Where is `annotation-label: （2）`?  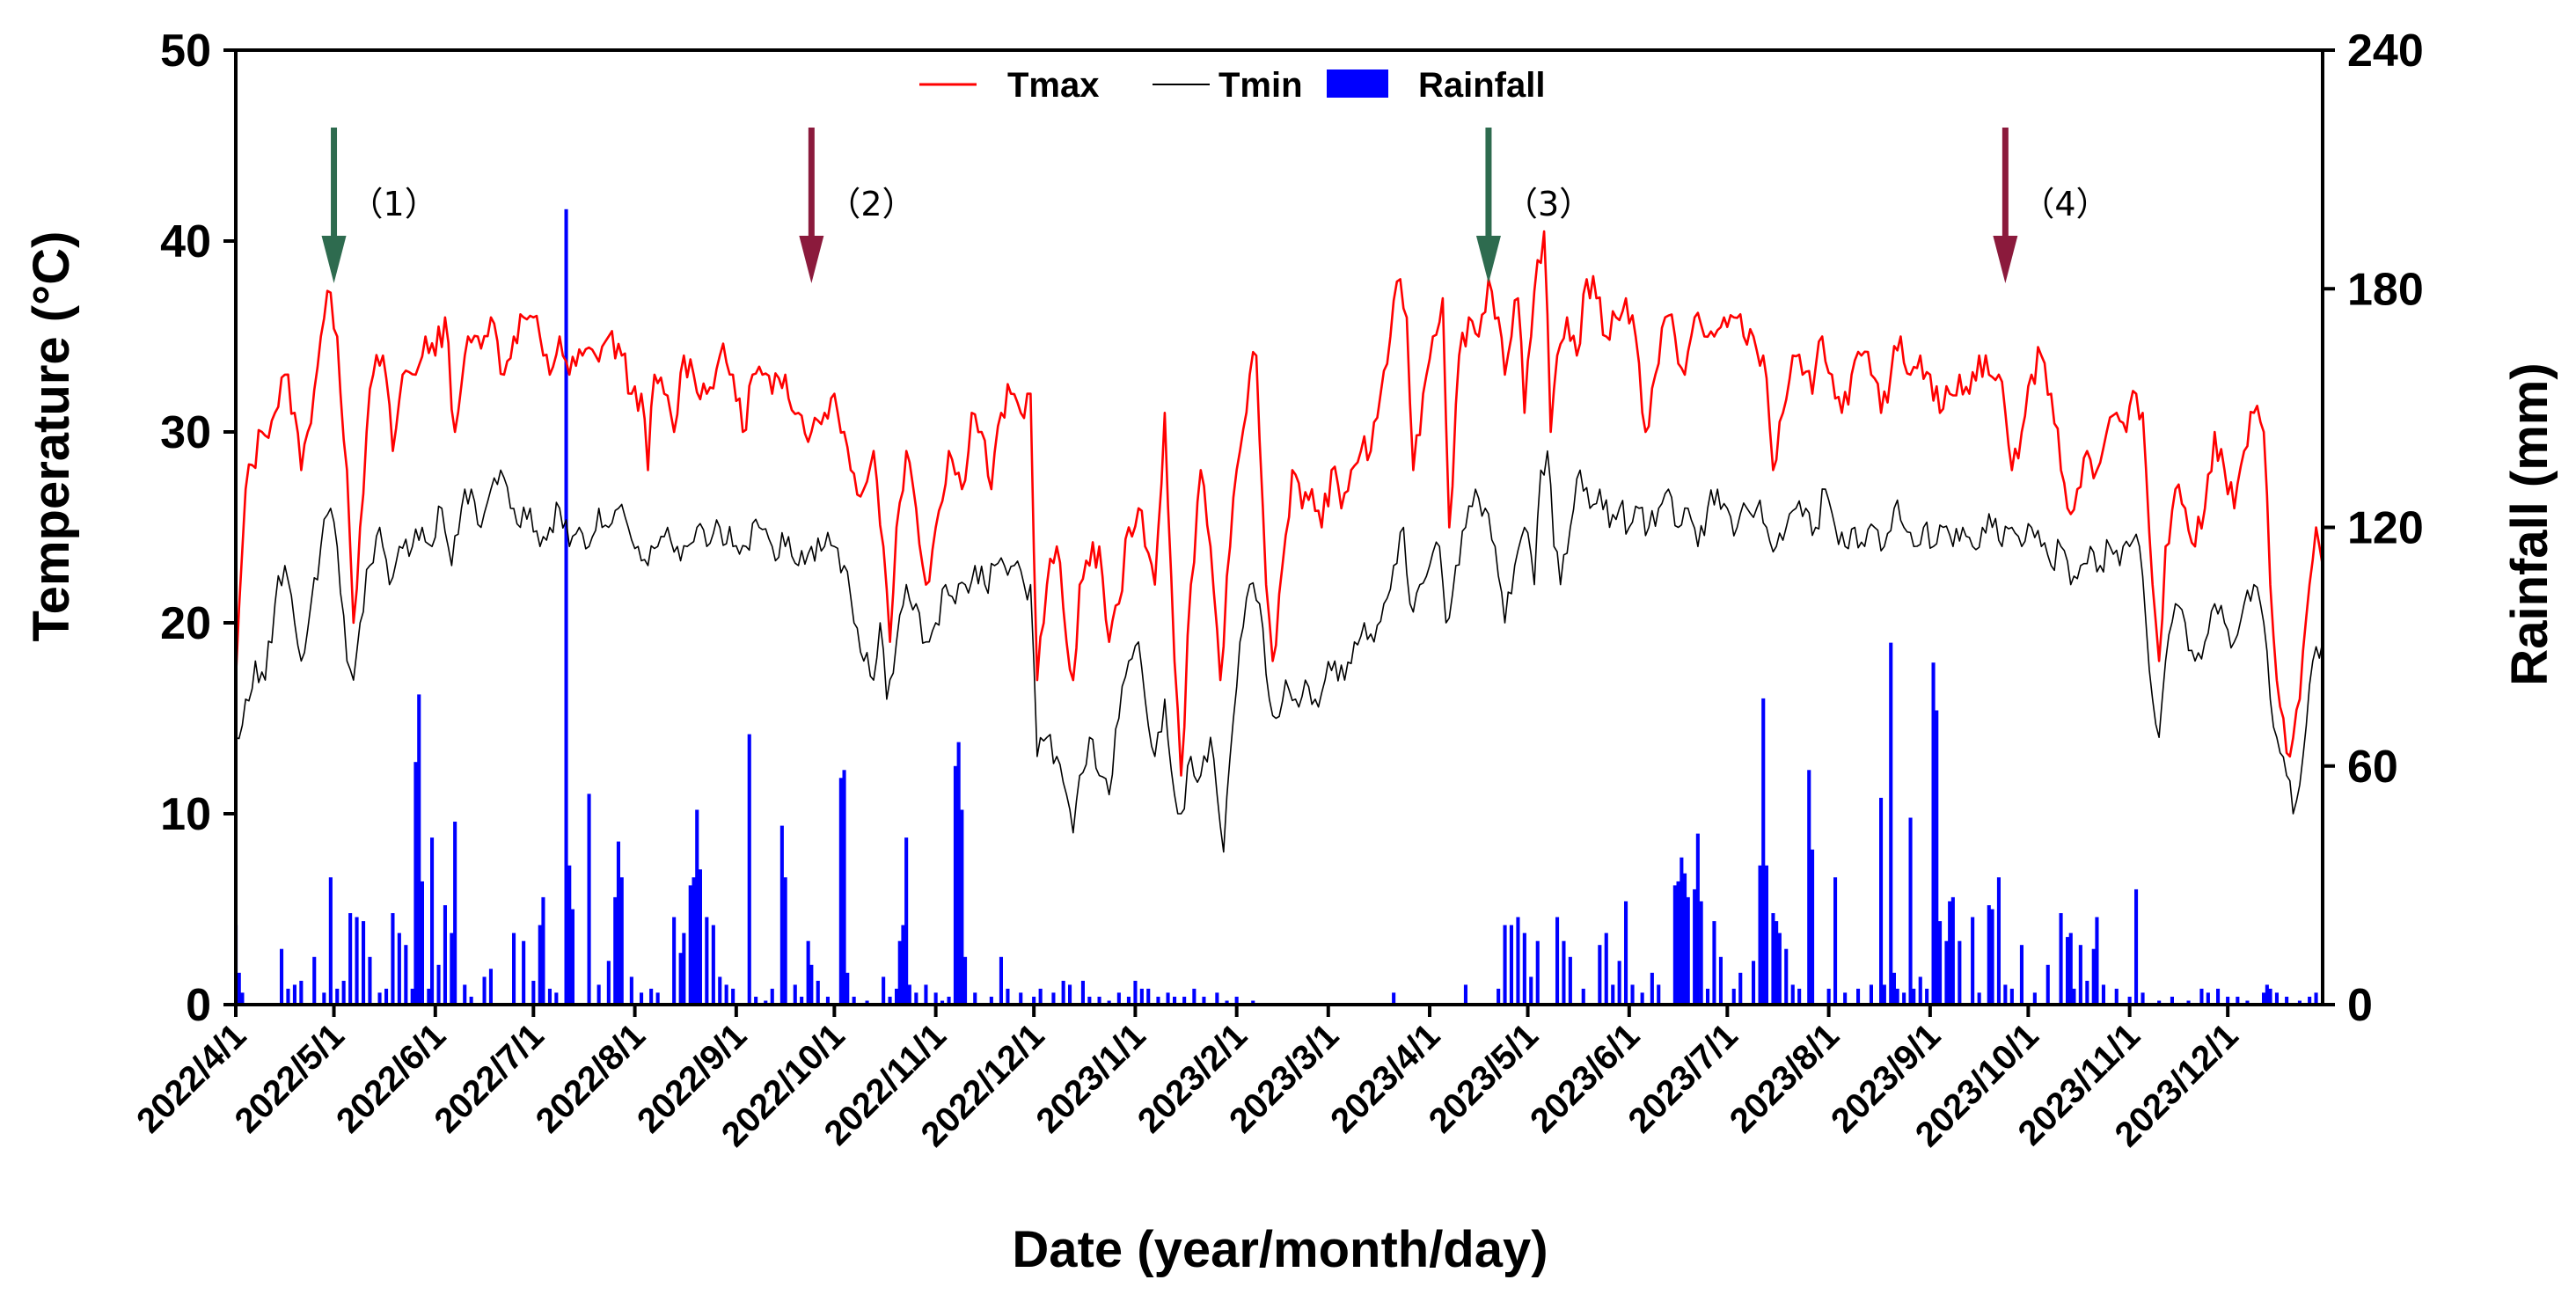 annotation-label: （2） is located at coordinates (871, 204).